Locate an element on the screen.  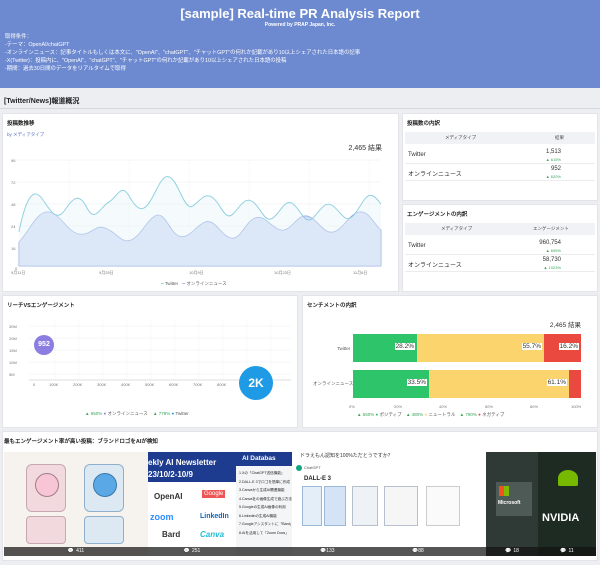
row-value: 1,513 is located at coordinates (553, 152).